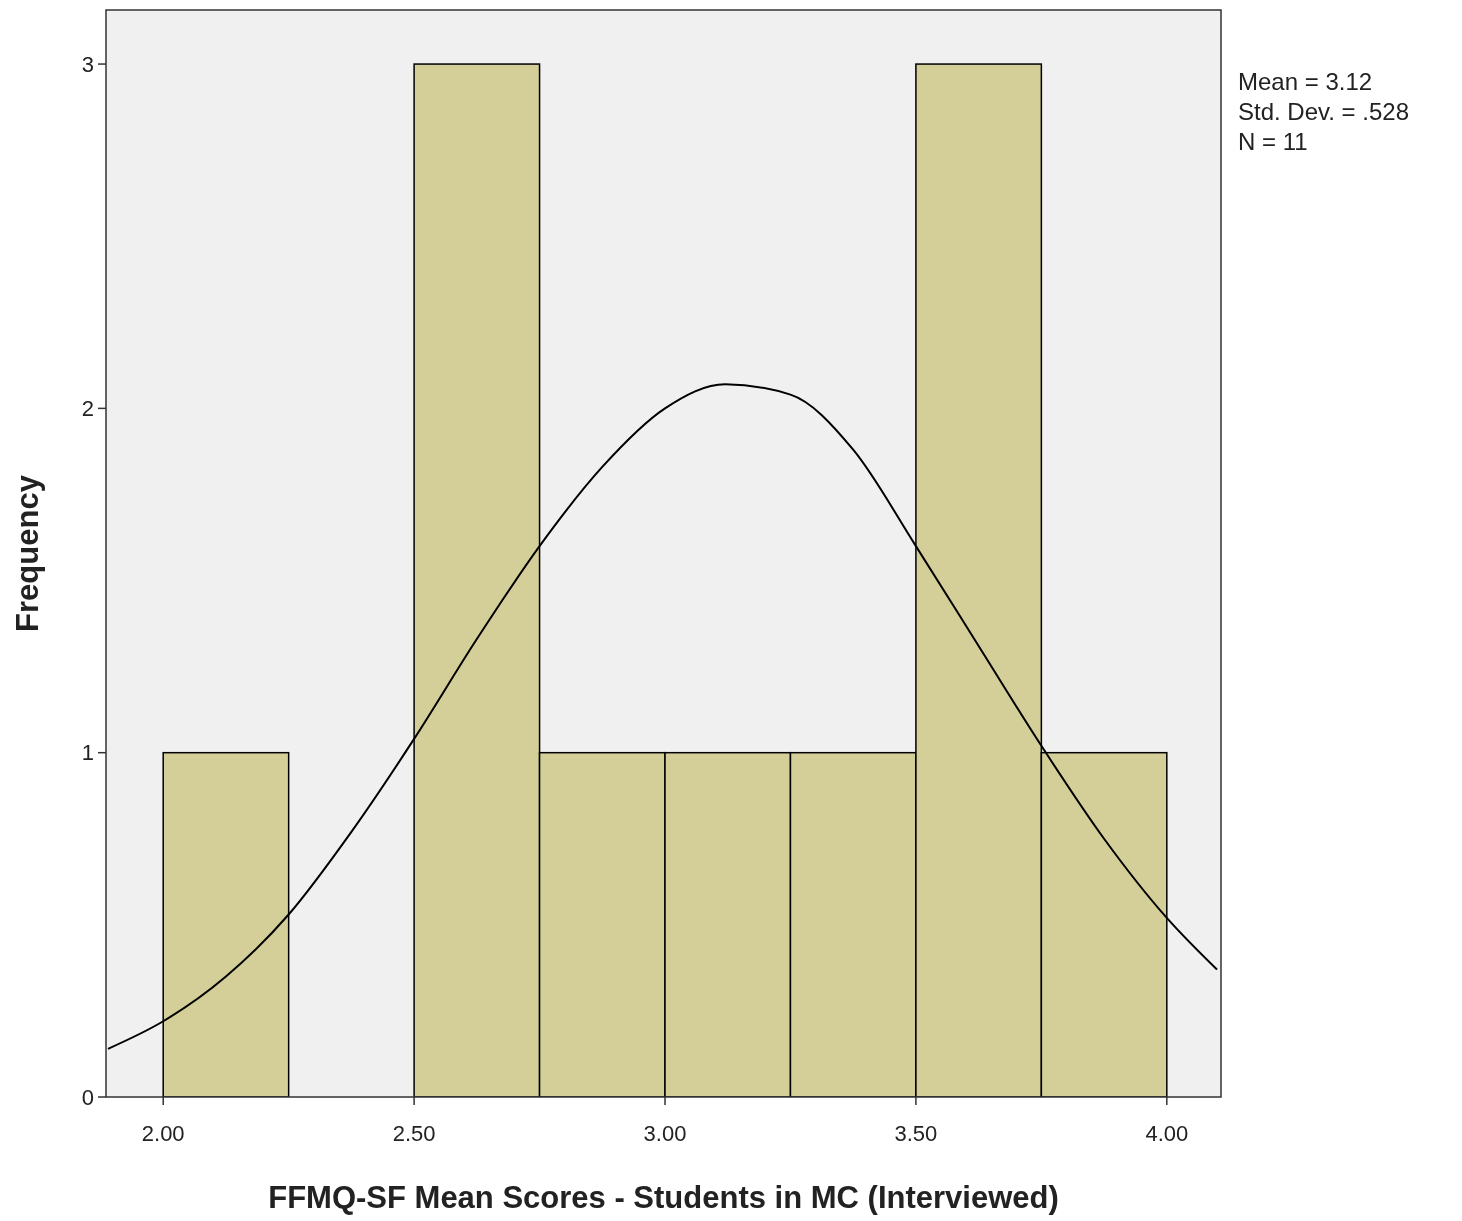  Describe the element at coordinates (87, 64) in the screenshot. I see `y-tick-label: 3` at that location.